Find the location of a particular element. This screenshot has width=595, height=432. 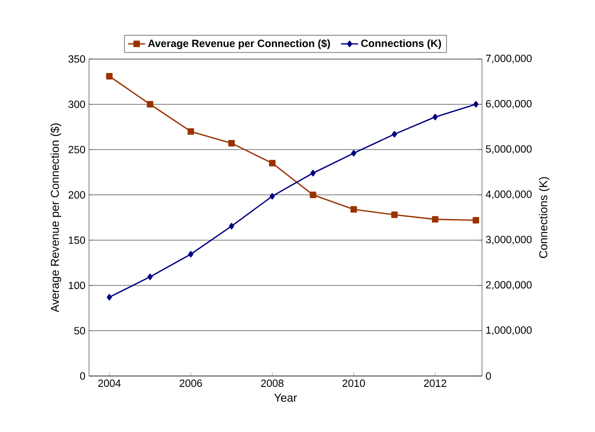

y2-axis-title: Connections (K) is located at coordinates (544, 217).